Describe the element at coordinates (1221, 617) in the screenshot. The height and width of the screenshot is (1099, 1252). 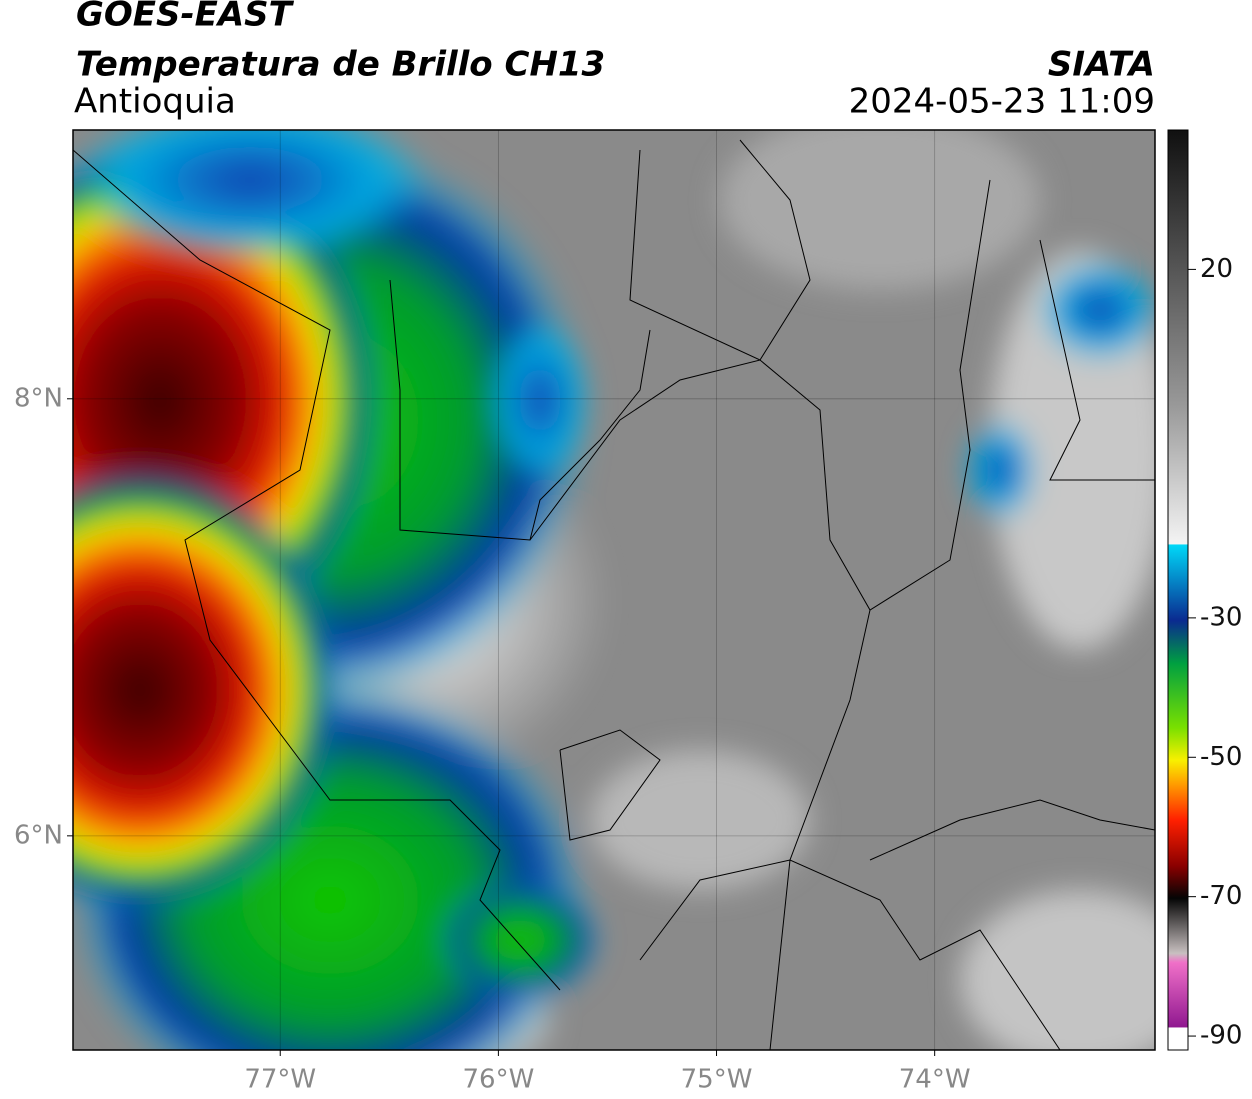
I see `colorbar-tick-label: -30` at that location.